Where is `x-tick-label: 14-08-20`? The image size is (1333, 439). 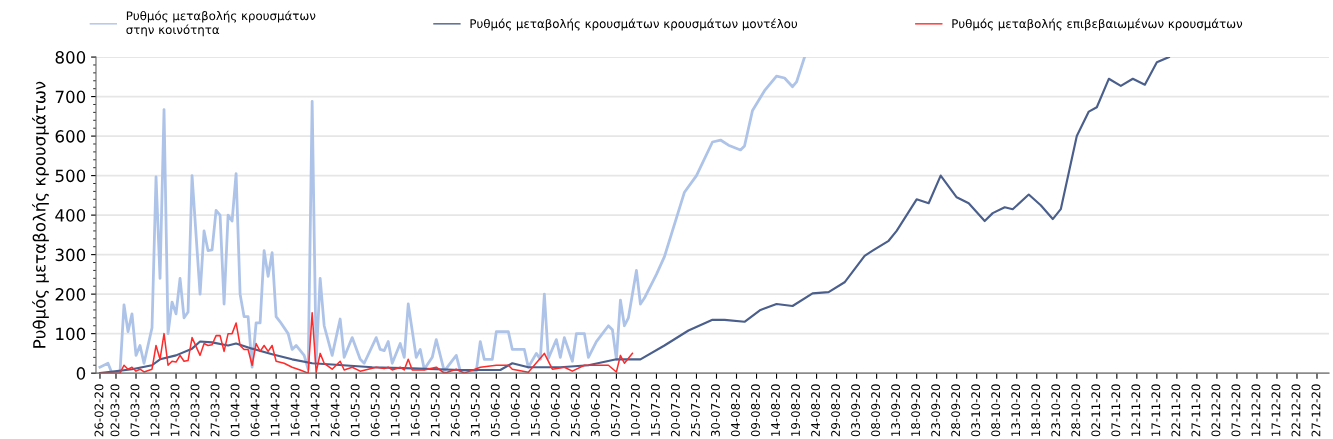 x-tick-label: 14-08-20 is located at coordinates (775, 410).